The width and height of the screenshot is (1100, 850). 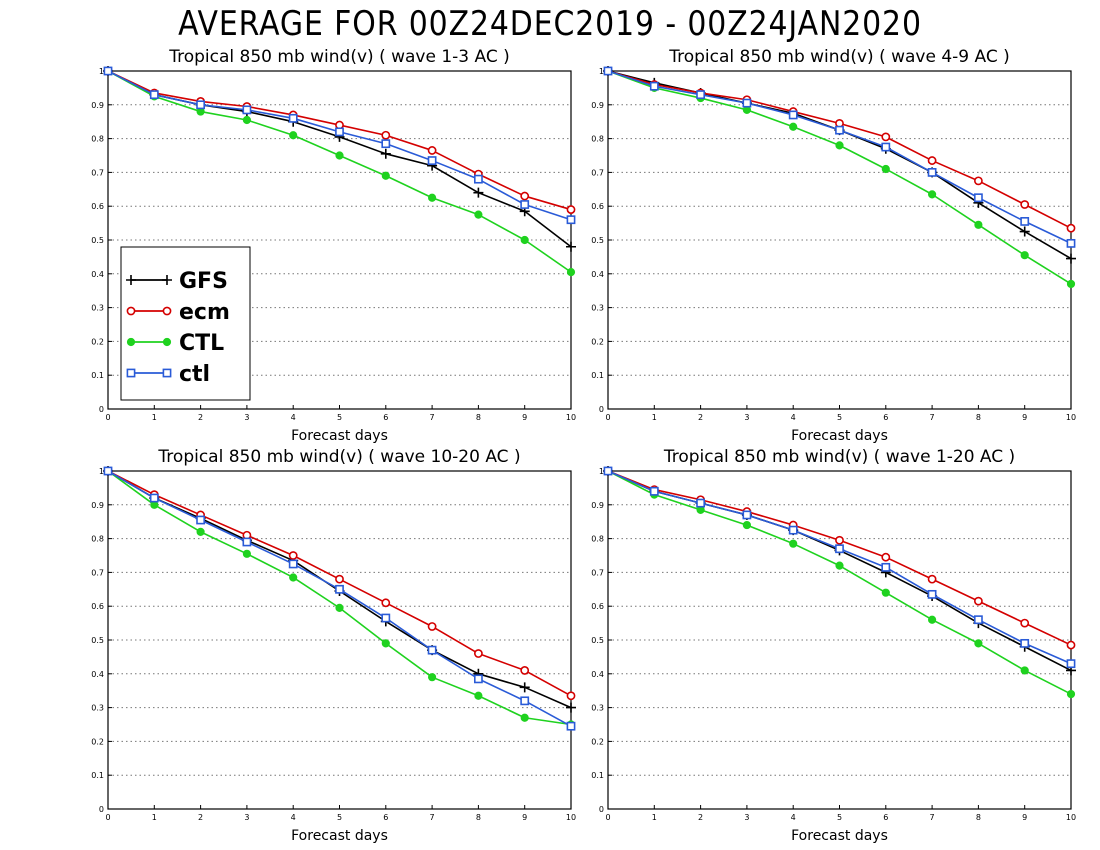 I want to click on series-GFS, so click(x=839, y=571).